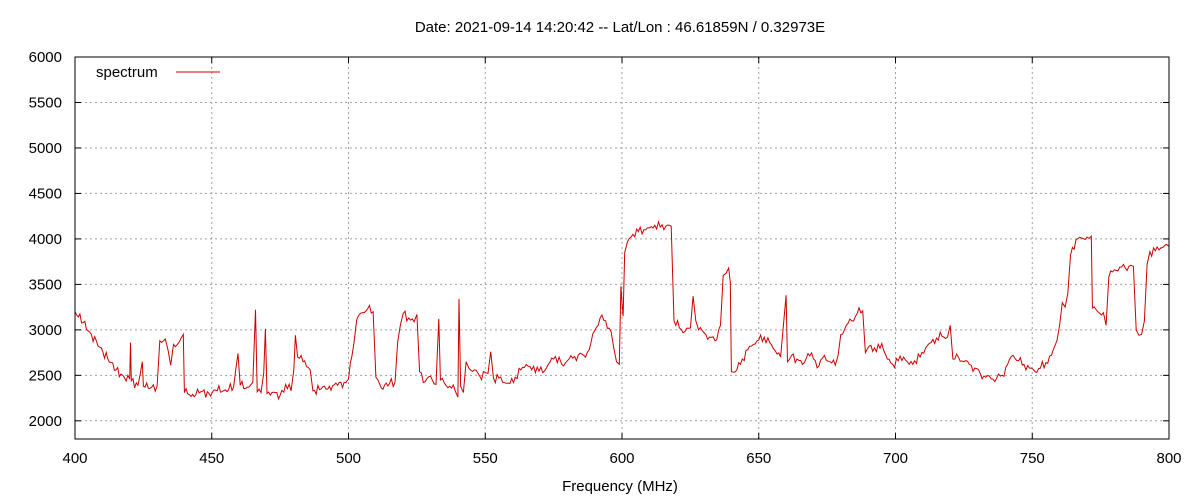 The image size is (1200, 500). I want to click on x-tick-label: 700, so click(895, 458).